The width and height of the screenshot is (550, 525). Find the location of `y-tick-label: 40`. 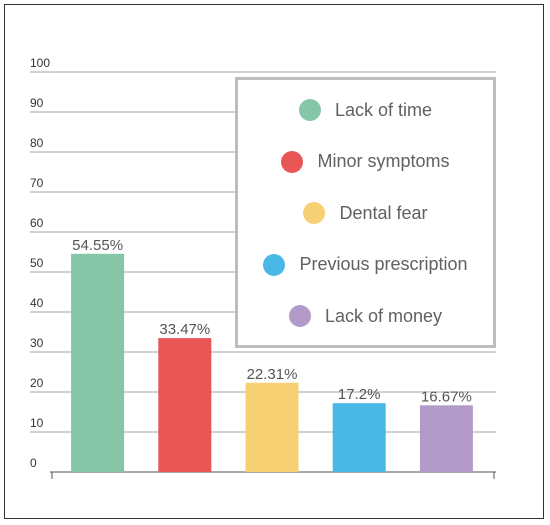

y-tick-label: 40 is located at coordinates (37, 303).